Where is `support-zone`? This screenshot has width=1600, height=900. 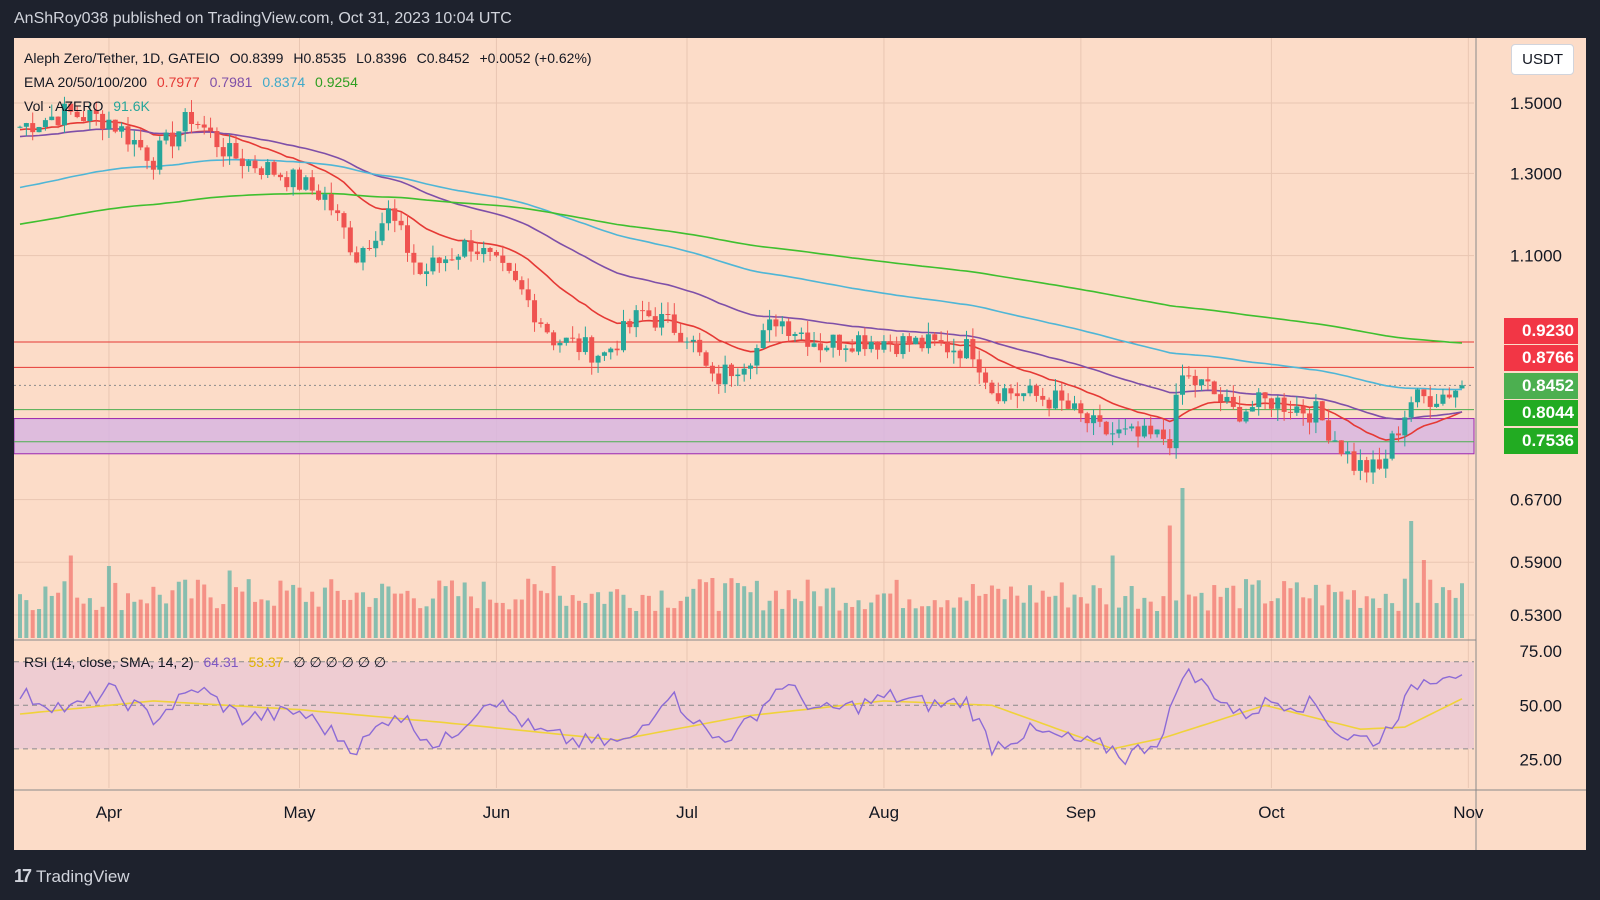
support-zone is located at coordinates (744, 436).